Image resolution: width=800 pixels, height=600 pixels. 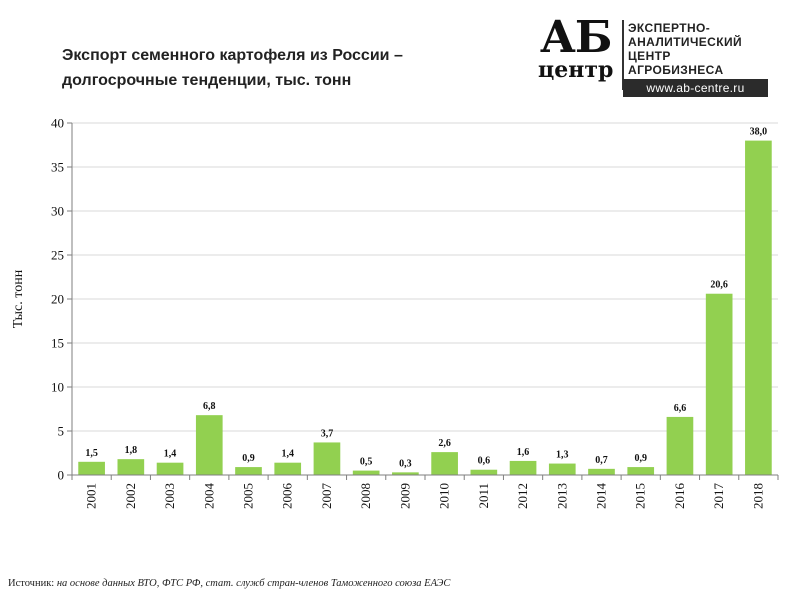 I want to click on bar-2001, so click(x=91, y=468).